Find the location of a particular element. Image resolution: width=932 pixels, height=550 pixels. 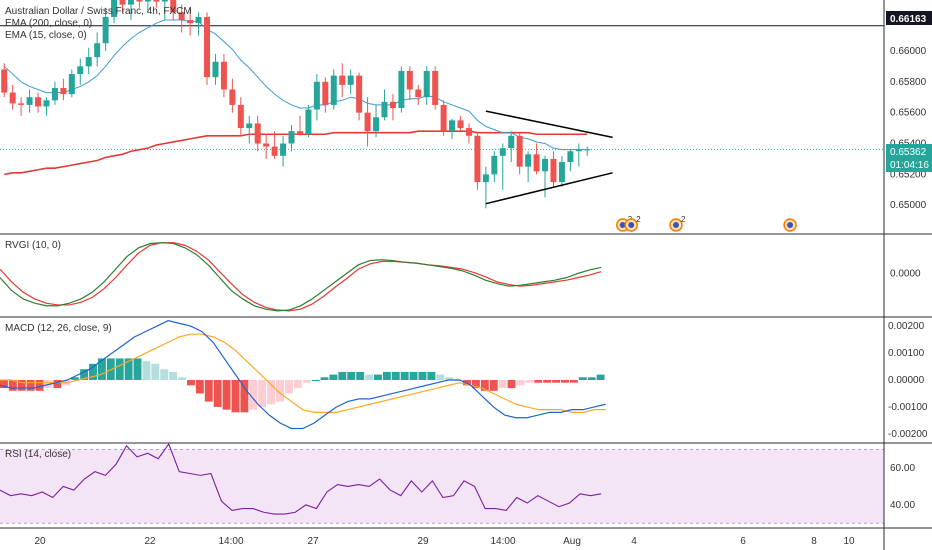

event-marker-flag is located at coordinates (790, 225).